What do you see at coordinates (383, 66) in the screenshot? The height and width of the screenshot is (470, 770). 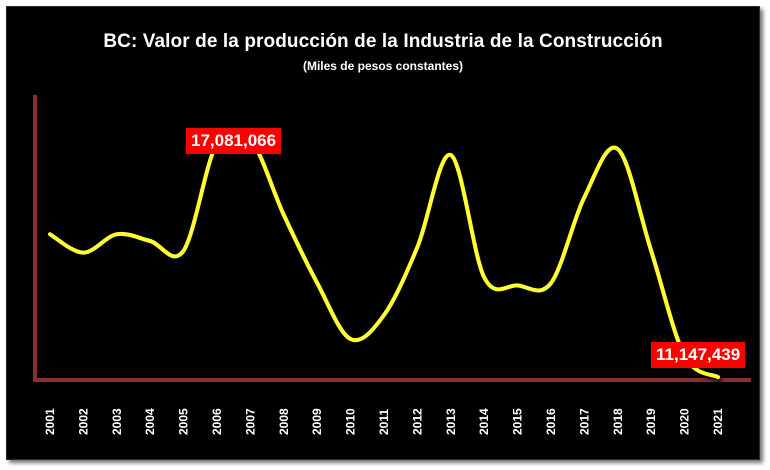 I see `chart-subtitle: (Miles de pesos constantes)` at bounding box center [383, 66].